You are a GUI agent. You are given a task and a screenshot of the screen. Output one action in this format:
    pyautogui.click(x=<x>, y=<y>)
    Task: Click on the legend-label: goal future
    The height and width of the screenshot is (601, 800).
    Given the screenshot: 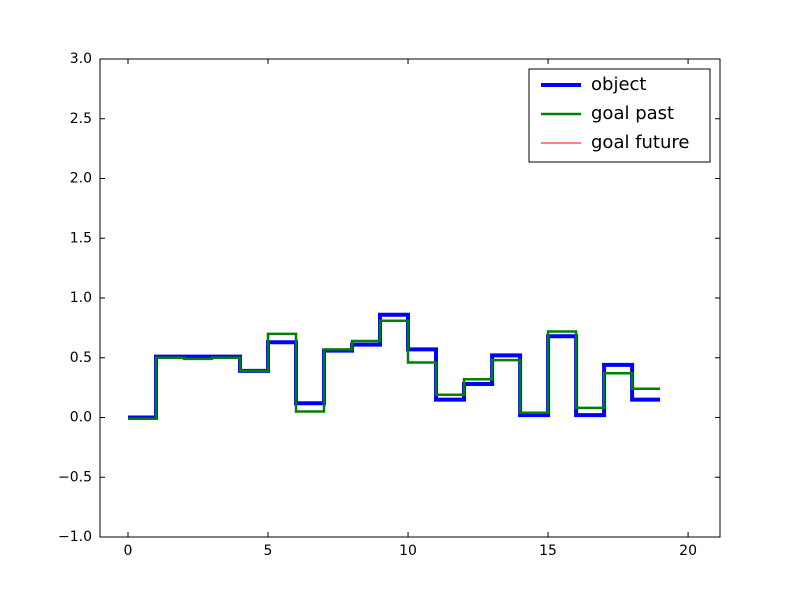 What is the action you would take?
    pyautogui.click(x=640, y=142)
    